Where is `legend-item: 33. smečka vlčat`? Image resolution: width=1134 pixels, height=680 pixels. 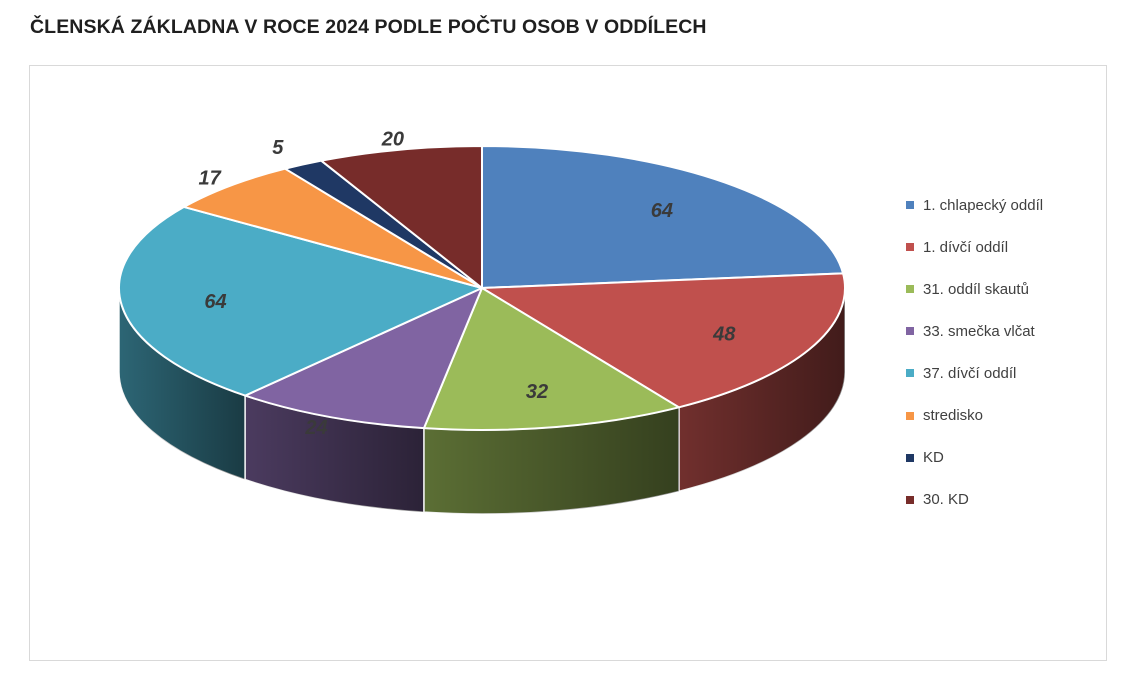
legend-item: 33. smečka vlčat is located at coordinates (974, 331).